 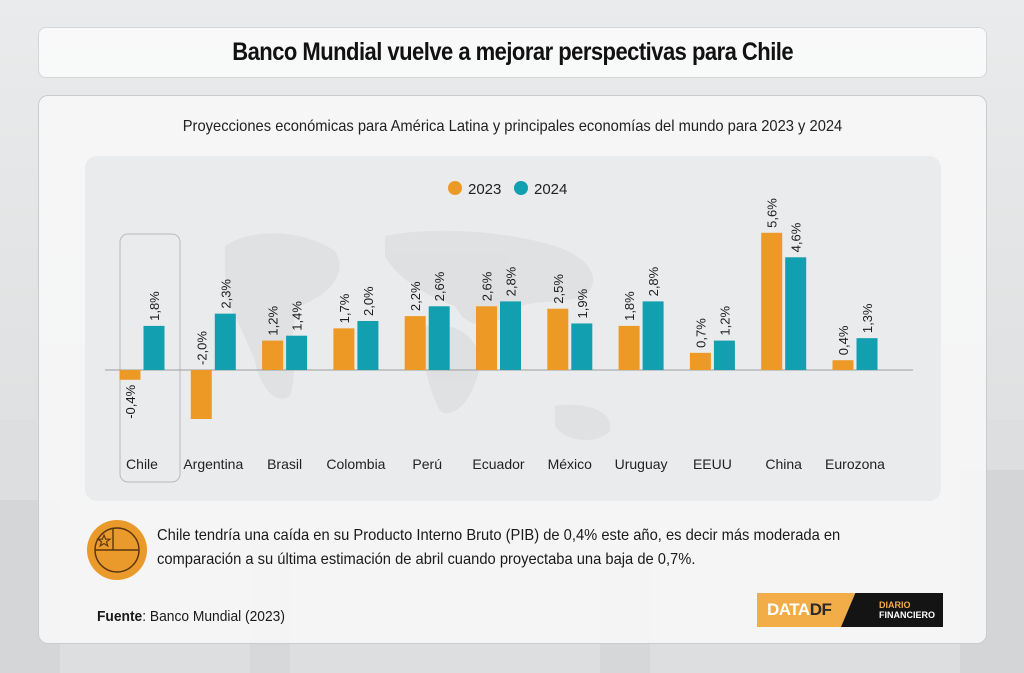 I want to click on data-label-argentina-2024: 2,3%, so click(x=225, y=294).